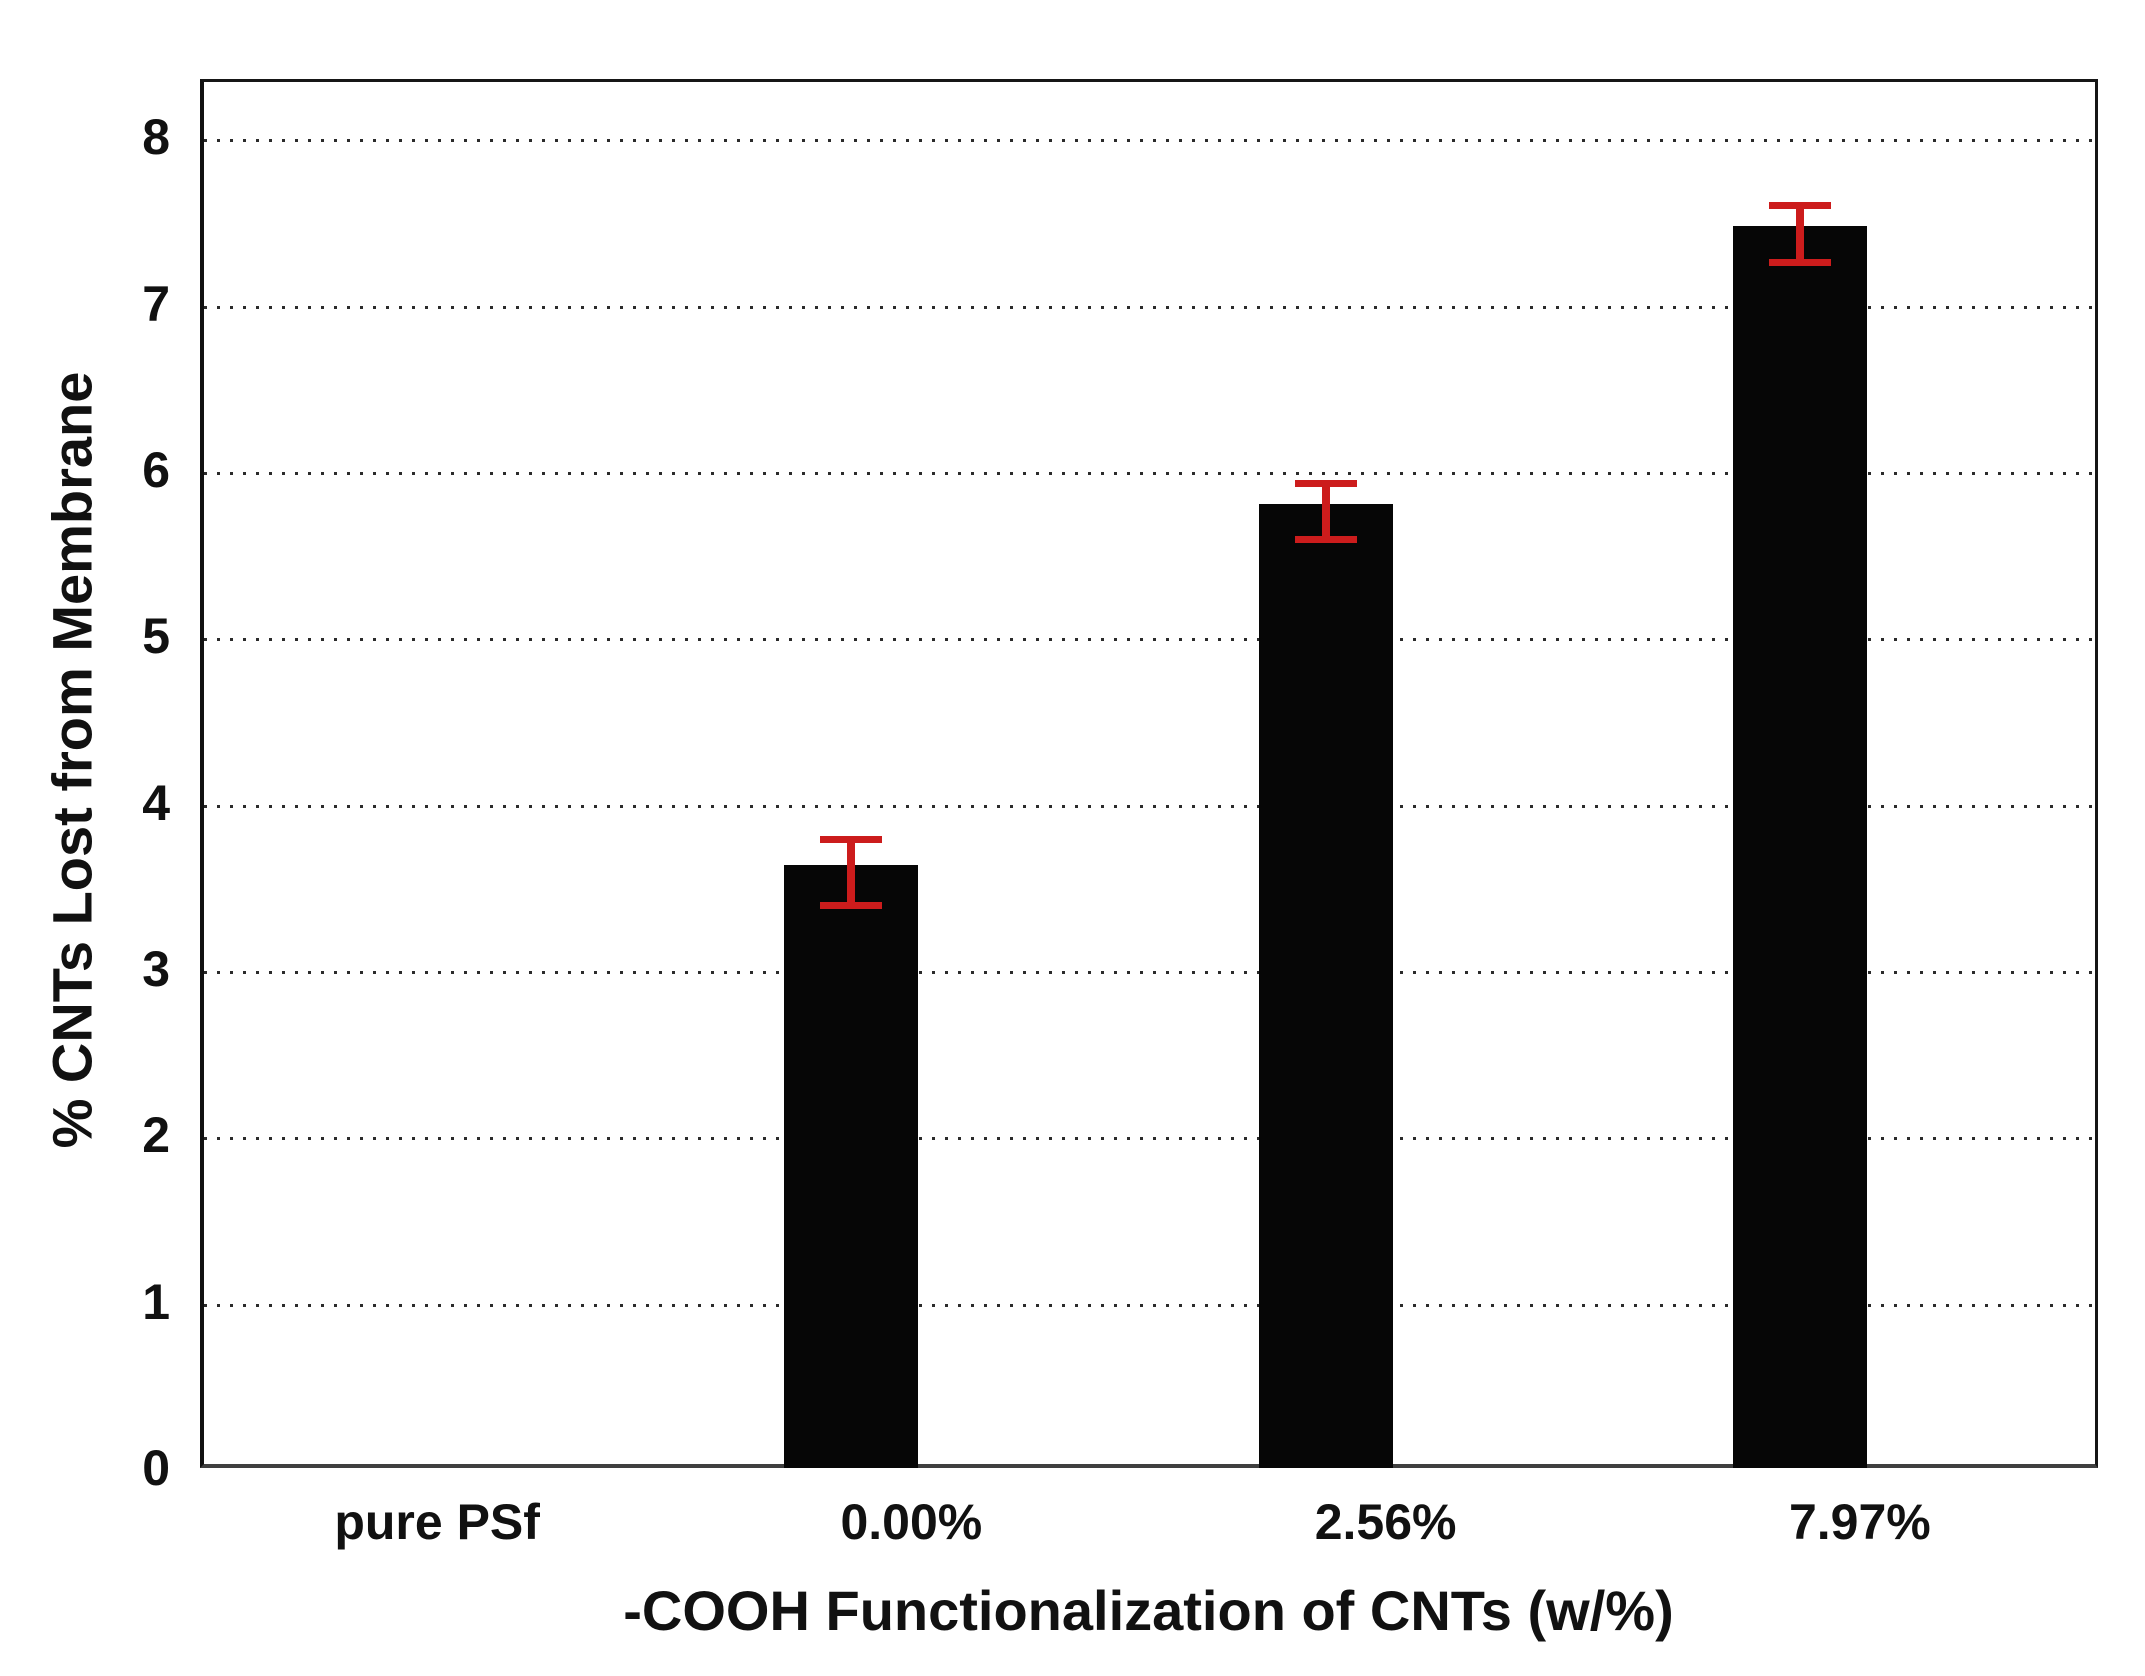 The image size is (2145, 1676). What do you see at coordinates (437, 1522) in the screenshot?
I see `x-tick-label-pure-psf: pure PSf` at bounding box center [437, 1522].